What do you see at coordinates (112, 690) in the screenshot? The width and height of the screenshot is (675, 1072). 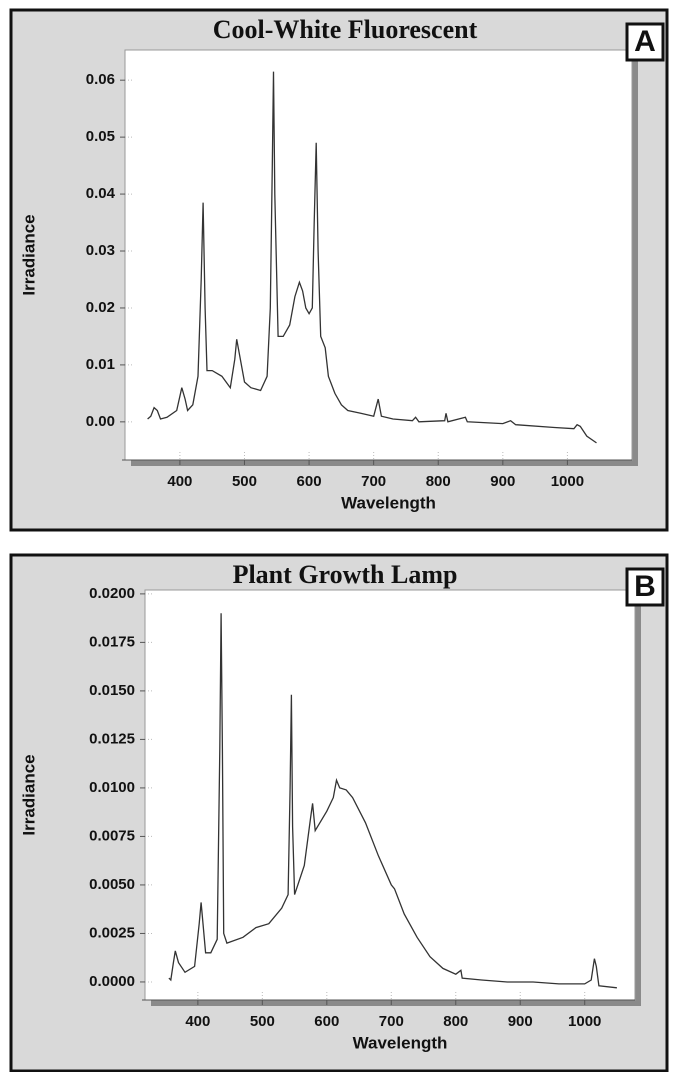 I see `y-tick-label: 0.0150` at bounding box center [112, 690].